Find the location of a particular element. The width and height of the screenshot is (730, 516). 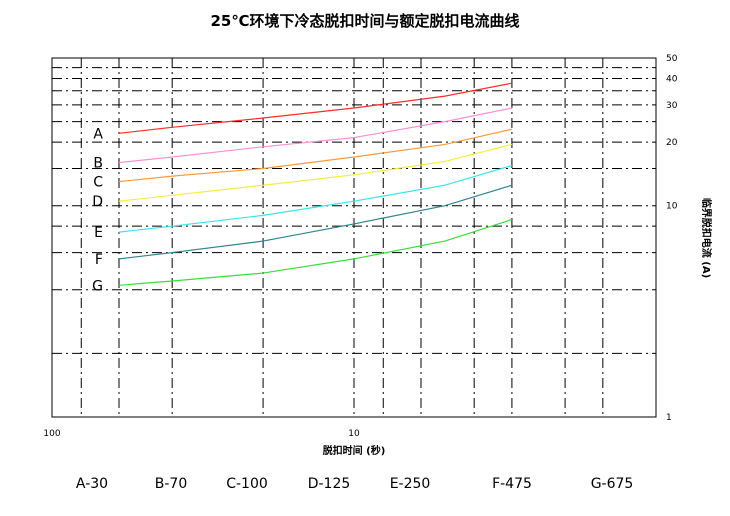

series-label-f: F is located at coordinates (99, 260).